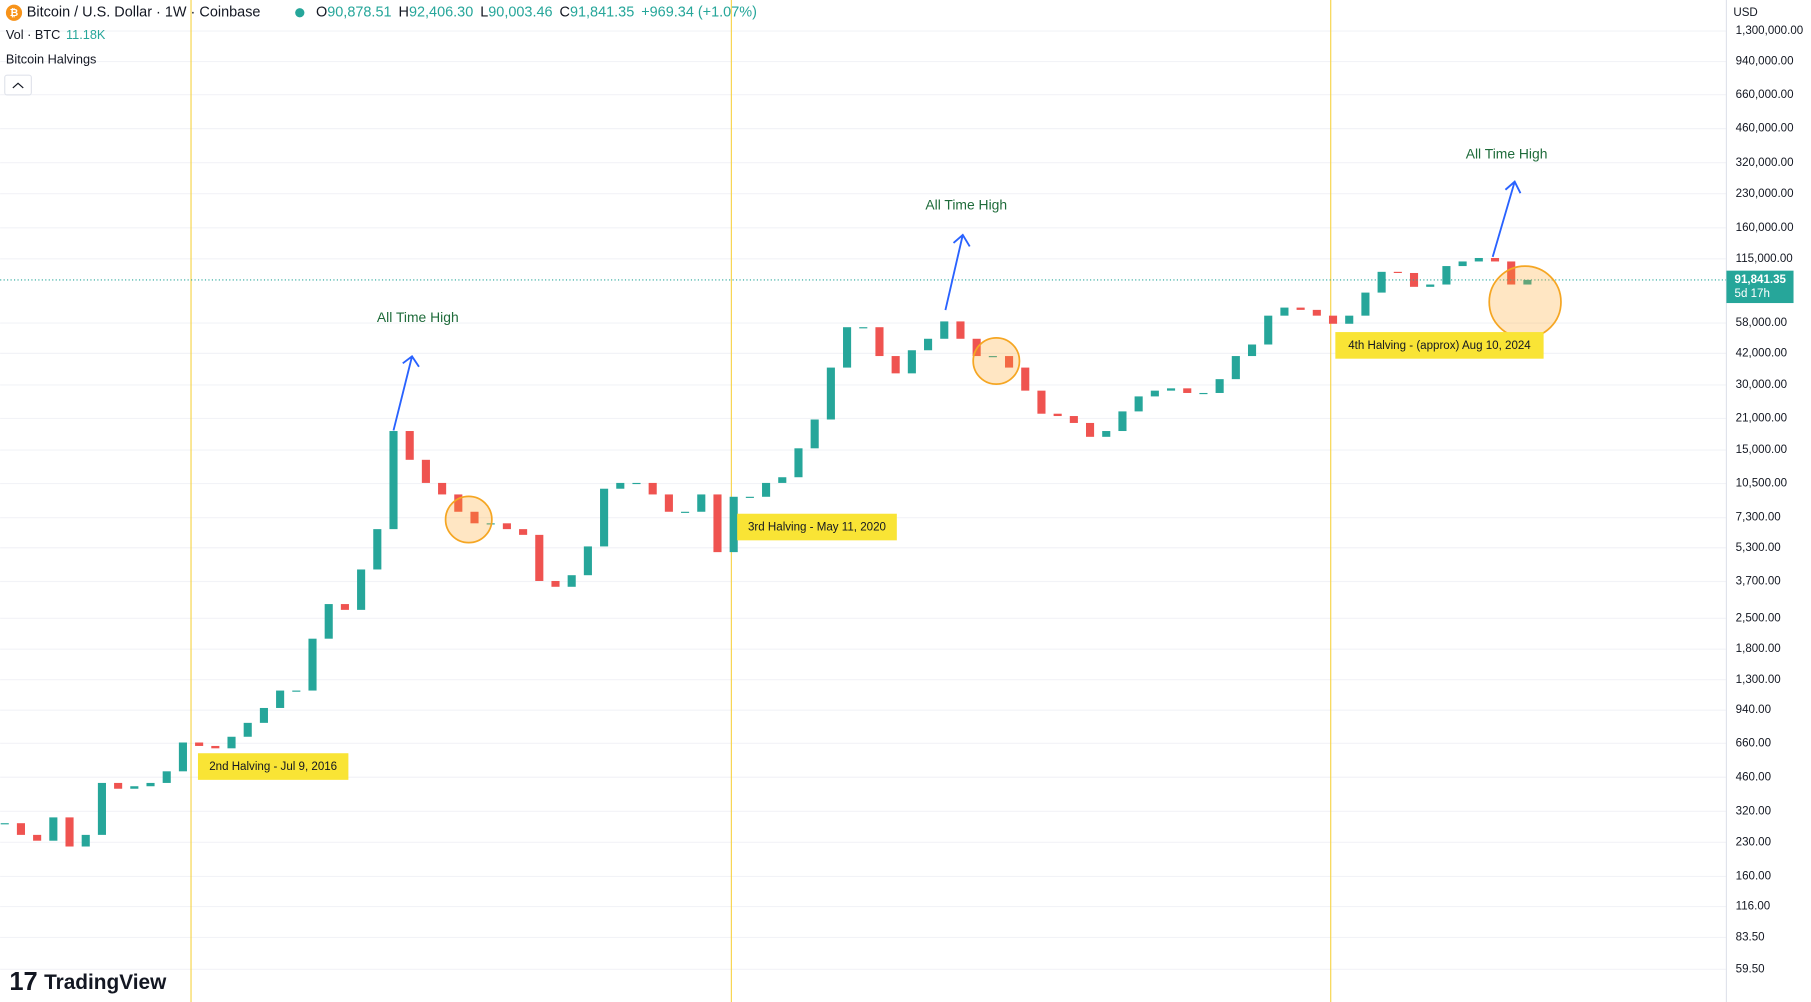 This screenshot has width=1811, height=1002. Describe the element at coordinates (300, 13) in the screenshot. I see `status-dot` at that location.